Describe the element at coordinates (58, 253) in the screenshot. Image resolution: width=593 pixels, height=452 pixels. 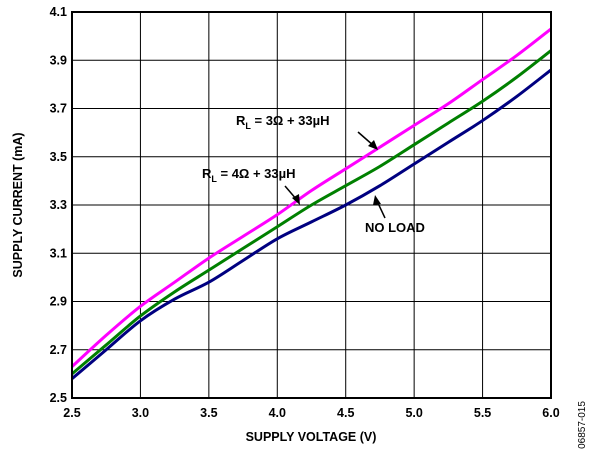
I see `y-tick-label: 3.1` at that location.